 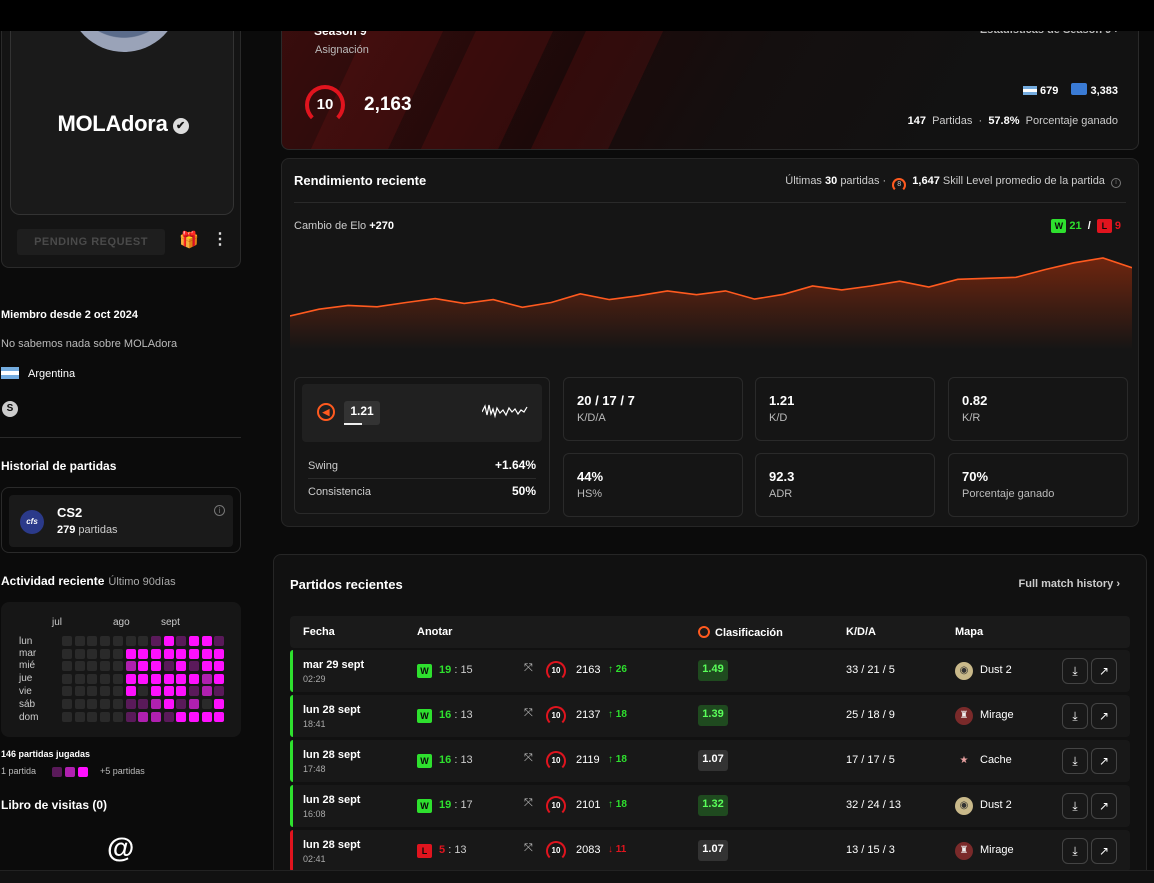 I want to click on match-time: 02:29, so click(x=314, y=679).